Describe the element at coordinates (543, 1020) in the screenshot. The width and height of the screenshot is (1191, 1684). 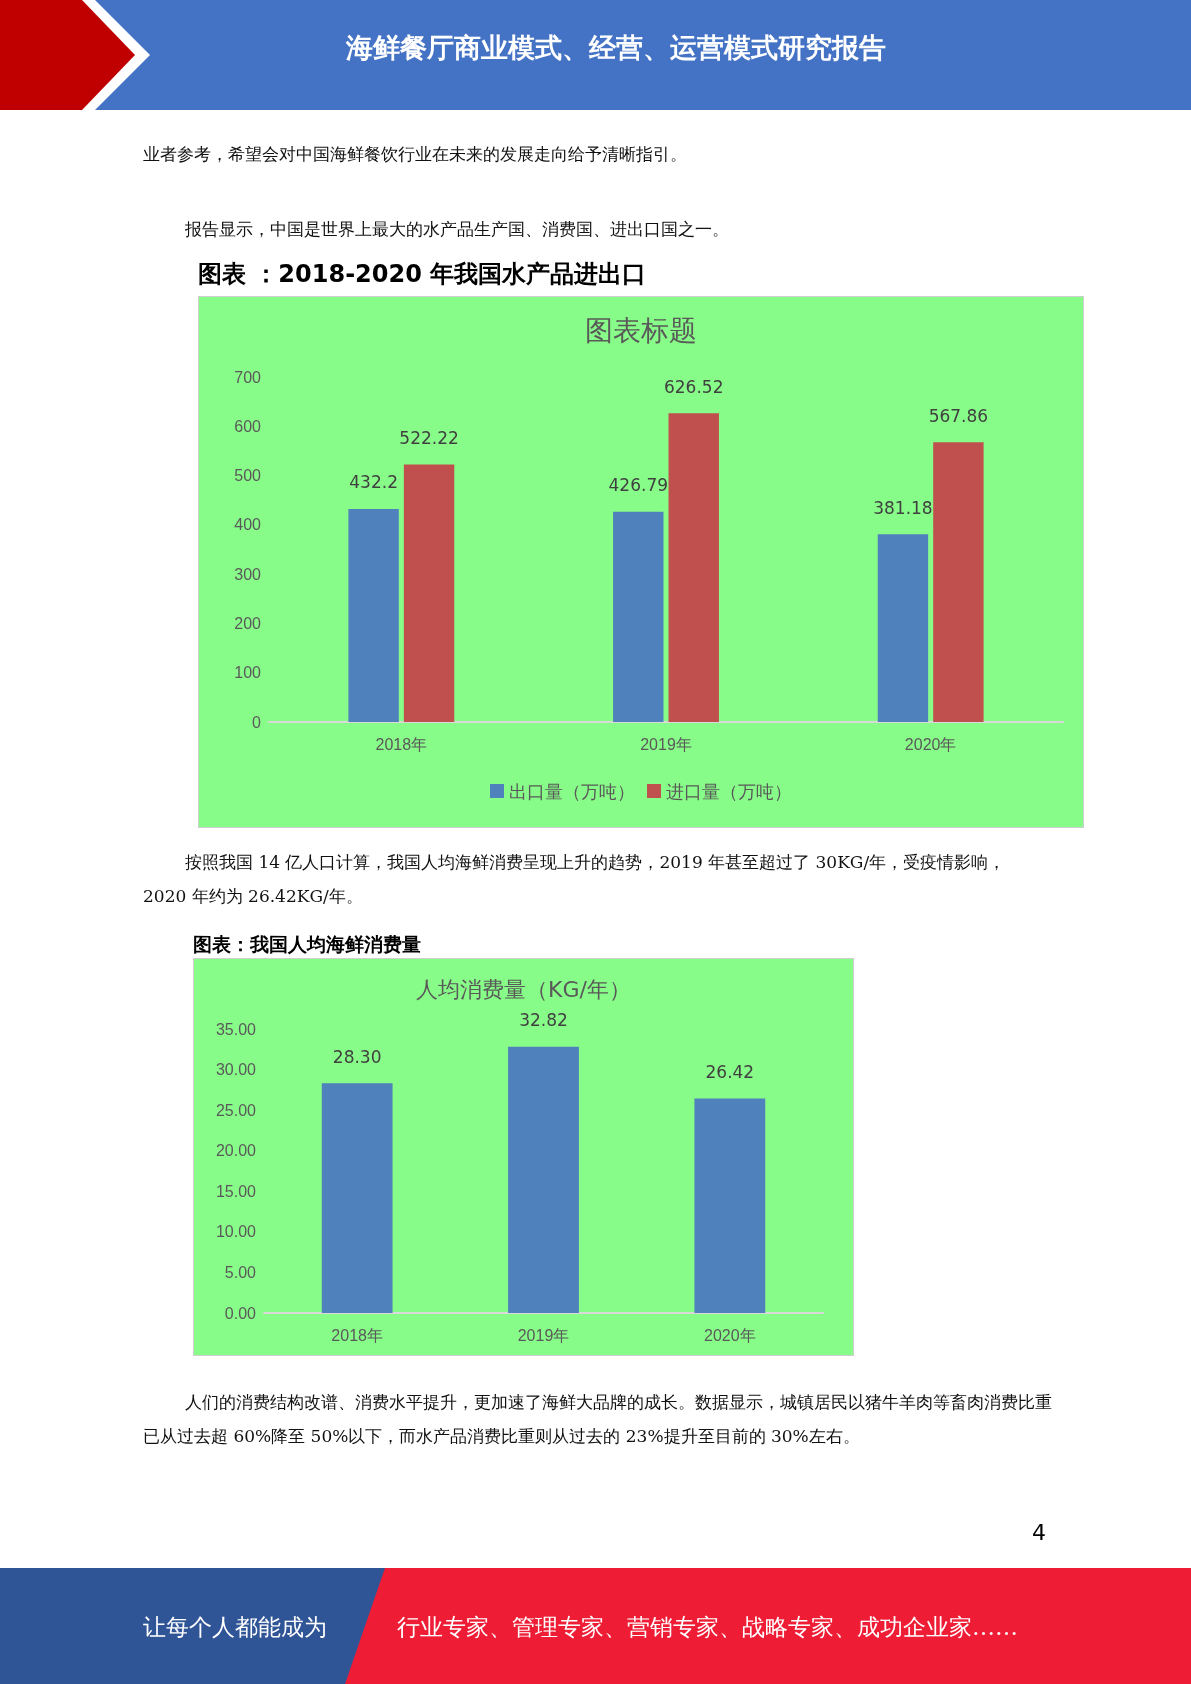
I see `data-label: 32.82` at that location.